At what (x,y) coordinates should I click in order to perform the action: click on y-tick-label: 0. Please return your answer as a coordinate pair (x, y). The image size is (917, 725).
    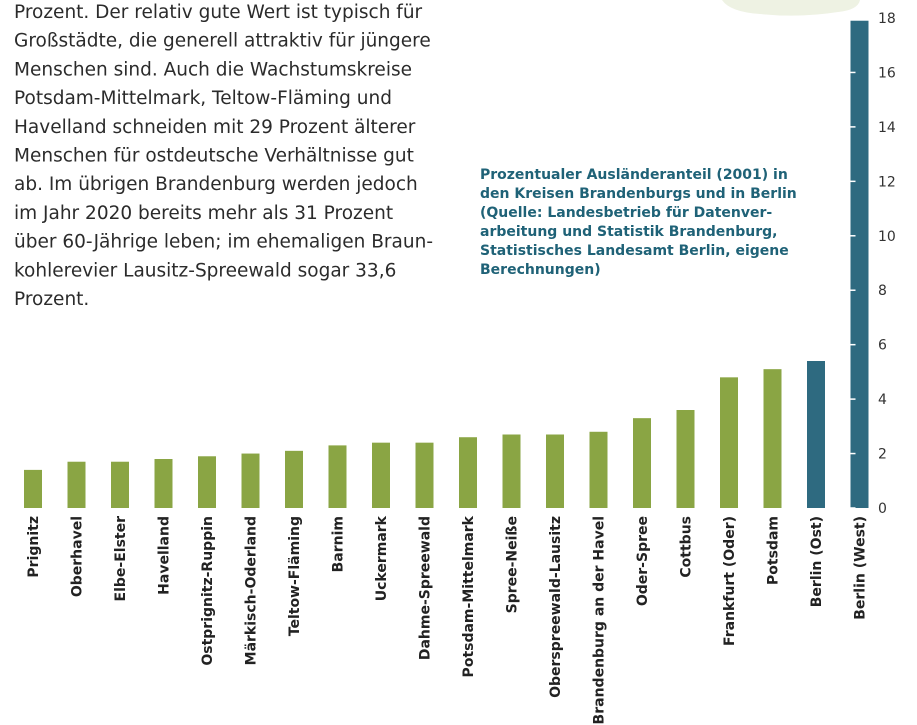
    Looking at the image, I should click on (882, 509).